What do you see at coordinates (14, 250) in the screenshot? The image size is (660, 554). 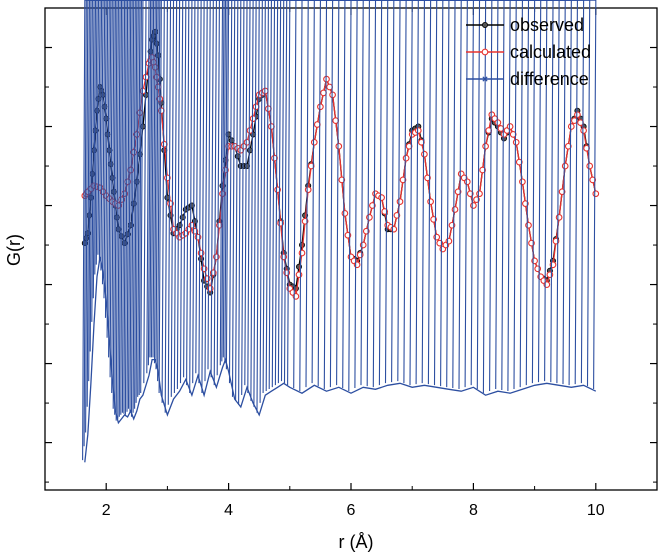 I see `y-axis-label: G(r)` at bounding box center [14, 250].